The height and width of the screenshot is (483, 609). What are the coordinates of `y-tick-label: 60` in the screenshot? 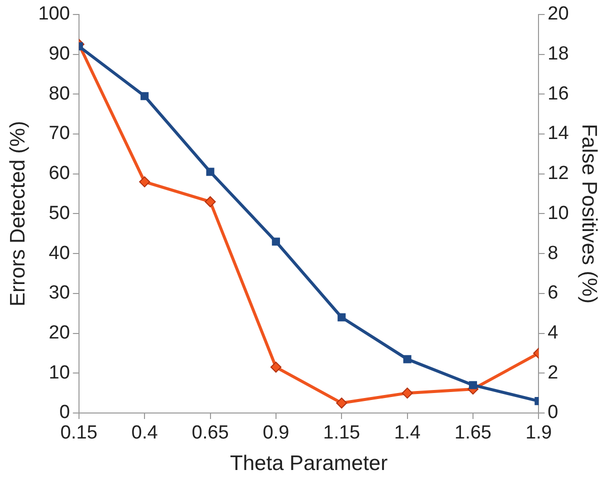 It's located at (59, 173).